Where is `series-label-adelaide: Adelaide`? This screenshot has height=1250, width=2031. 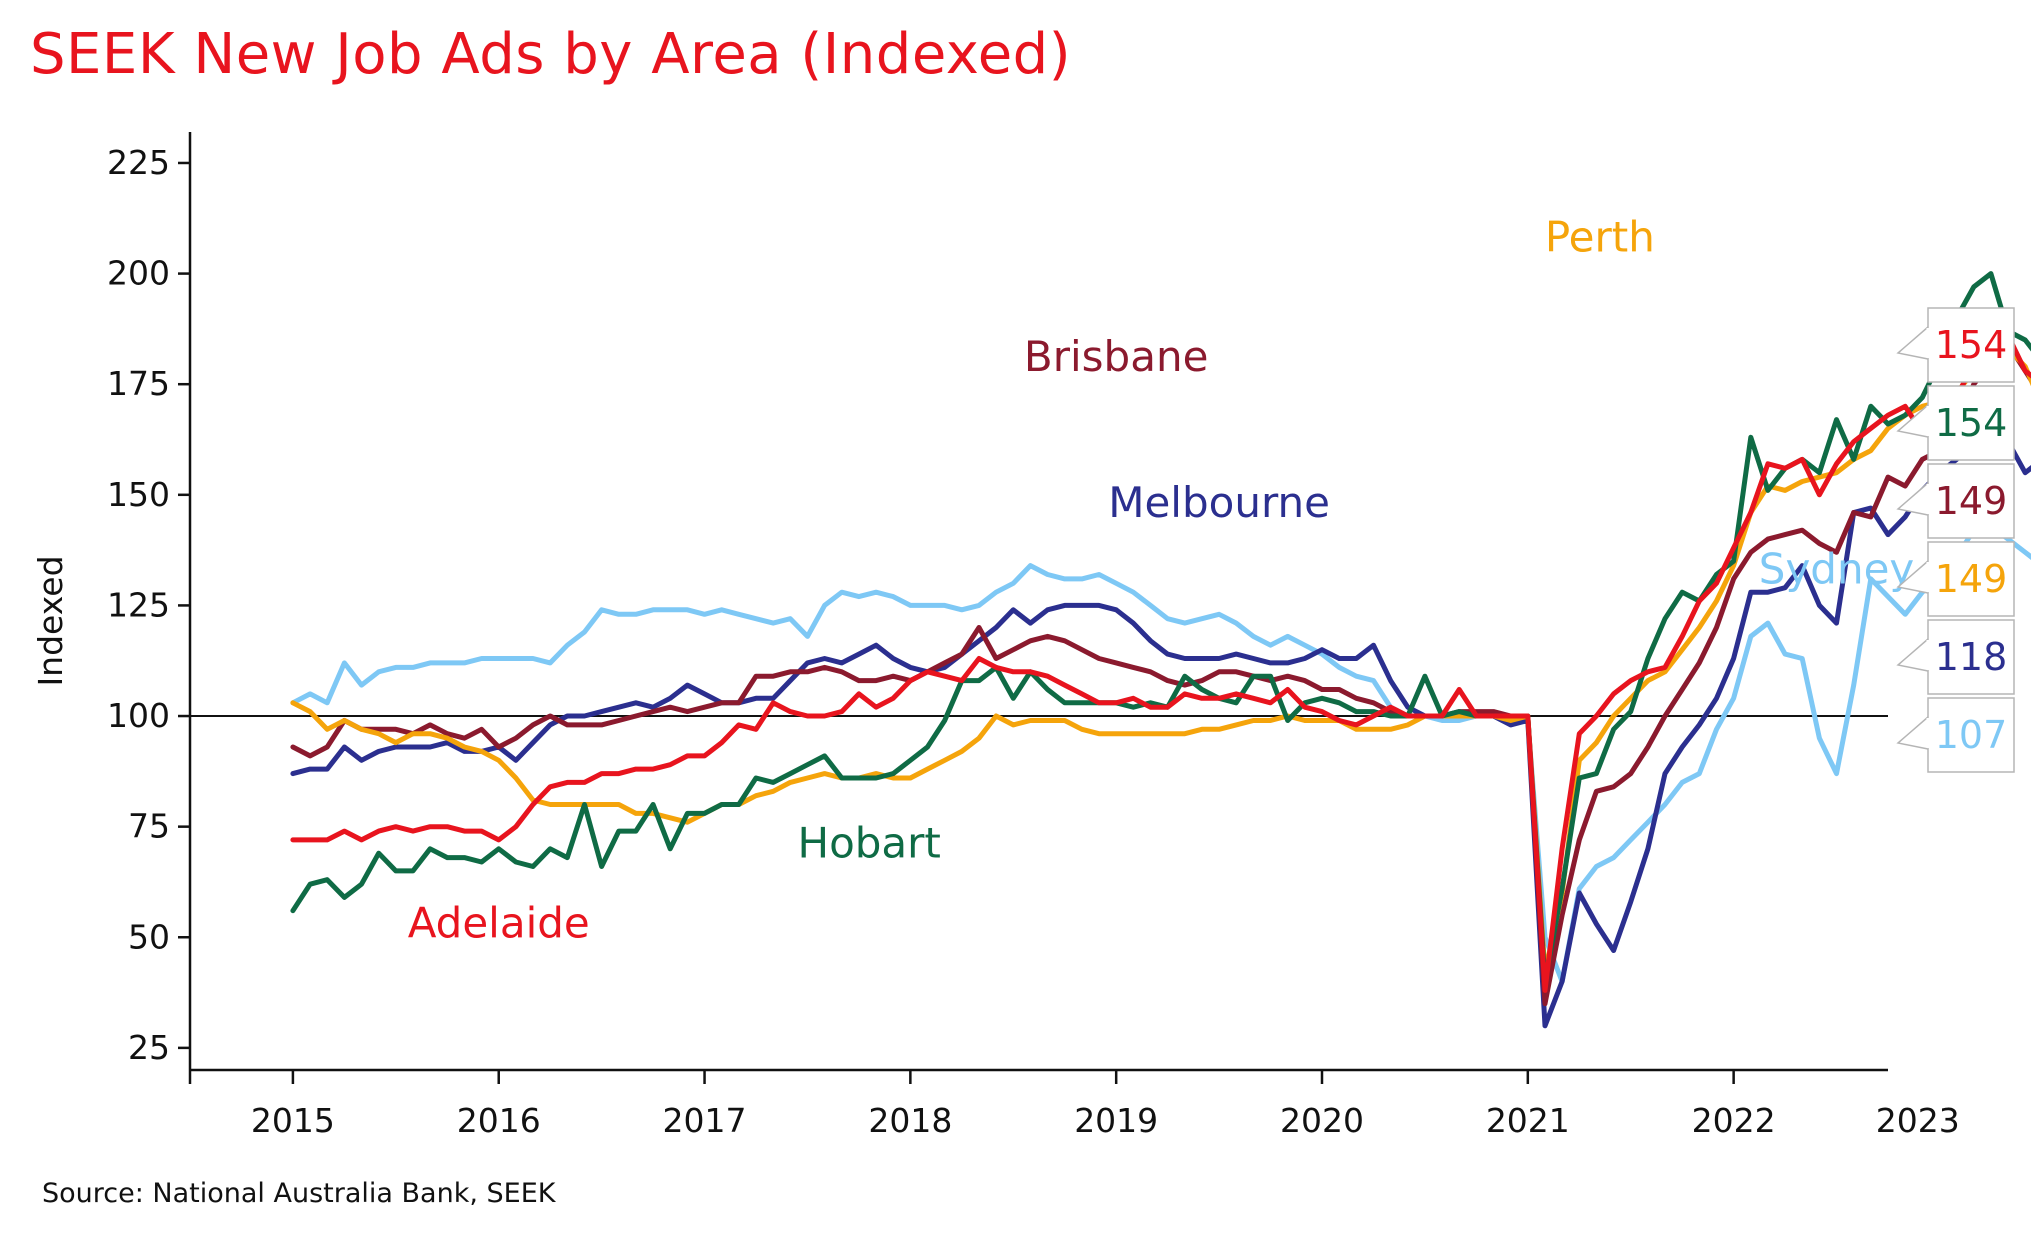
series-label-adelaide: Adelaide is located at coordinates (499, 922).